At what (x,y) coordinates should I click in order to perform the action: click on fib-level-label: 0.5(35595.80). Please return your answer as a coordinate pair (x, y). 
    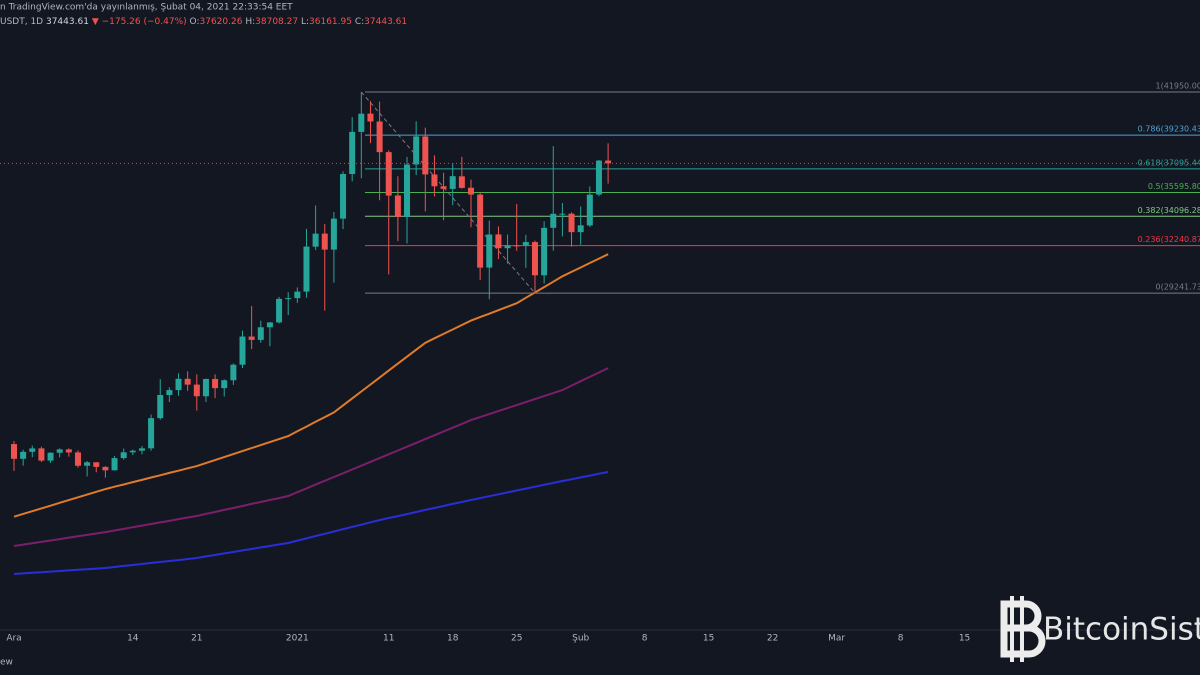
    Looking at the image, I should click on (1174, 186).